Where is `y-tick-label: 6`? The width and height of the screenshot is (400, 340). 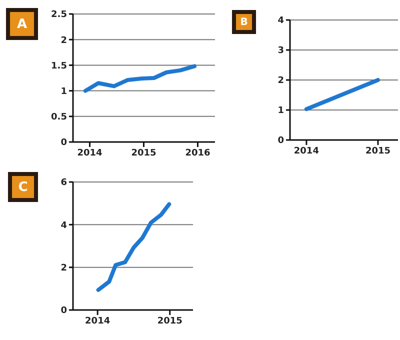 y-tick-label: 6 is located at coordinates (63, 183).